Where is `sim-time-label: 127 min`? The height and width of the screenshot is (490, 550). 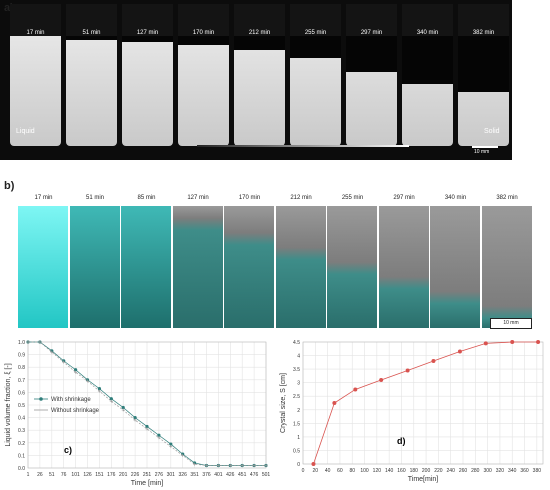 sim-time-label: 127 min is located at coordinates (198, 198).